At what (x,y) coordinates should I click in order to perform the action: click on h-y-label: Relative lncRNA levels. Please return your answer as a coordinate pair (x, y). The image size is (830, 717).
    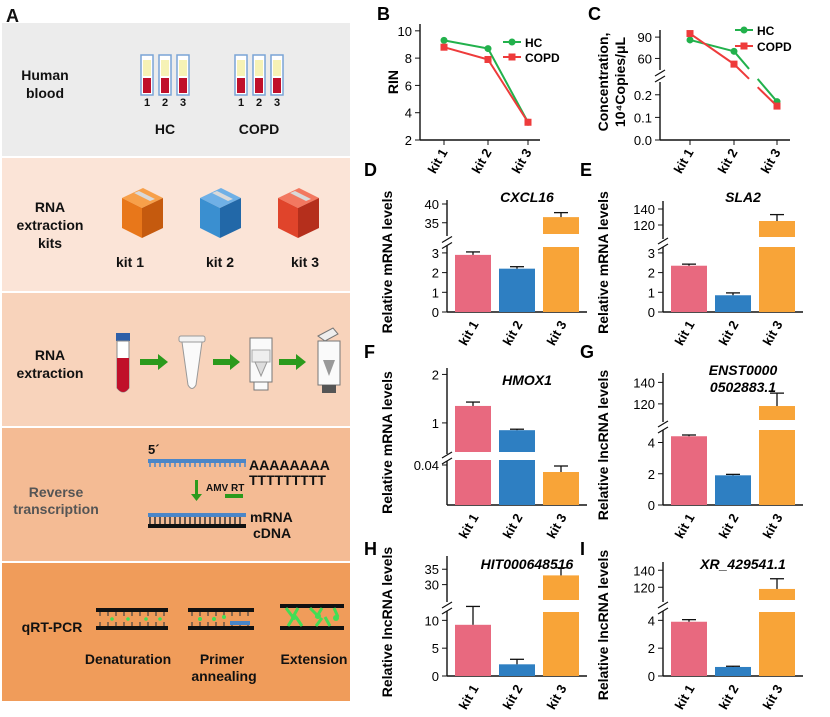
    Looking at the image, I should click on (387, 622).